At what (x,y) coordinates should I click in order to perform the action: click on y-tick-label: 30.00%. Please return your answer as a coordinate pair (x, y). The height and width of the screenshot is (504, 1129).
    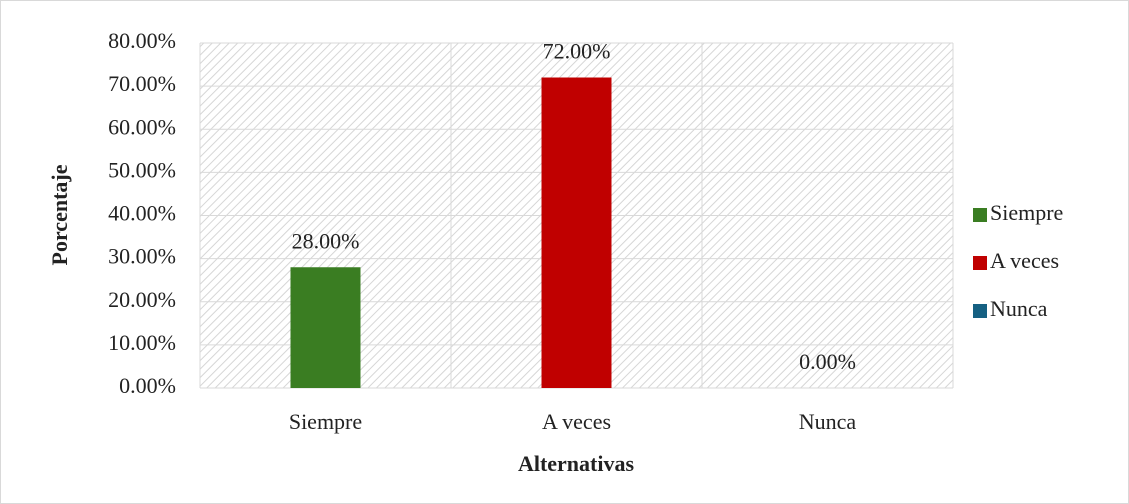
    Looking at the image, I should click on (142, 256).